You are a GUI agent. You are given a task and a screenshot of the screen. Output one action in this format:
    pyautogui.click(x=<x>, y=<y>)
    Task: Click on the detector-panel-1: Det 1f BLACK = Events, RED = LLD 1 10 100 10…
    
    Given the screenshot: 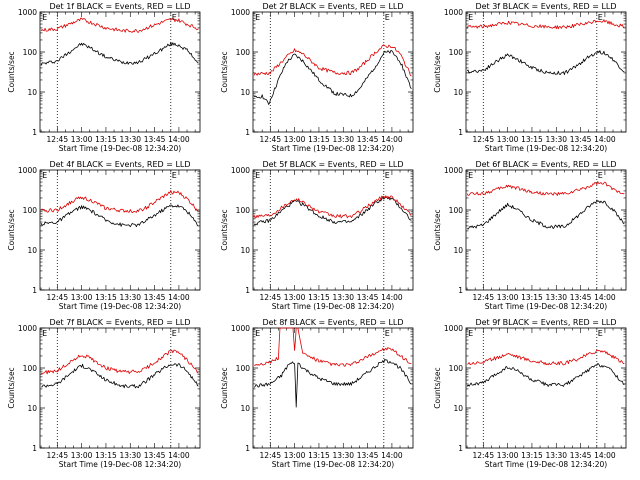 What is the action you would take?
    pyautogui.click(x=104, y=77)
    